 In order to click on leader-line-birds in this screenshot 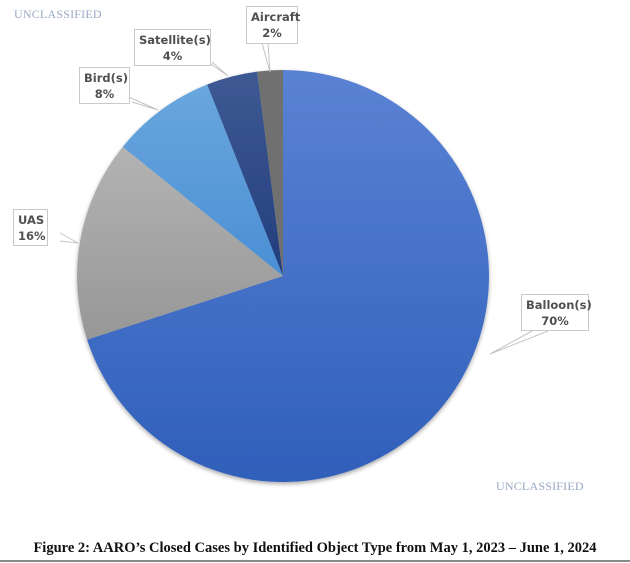, I will do `click(141, 102)`.